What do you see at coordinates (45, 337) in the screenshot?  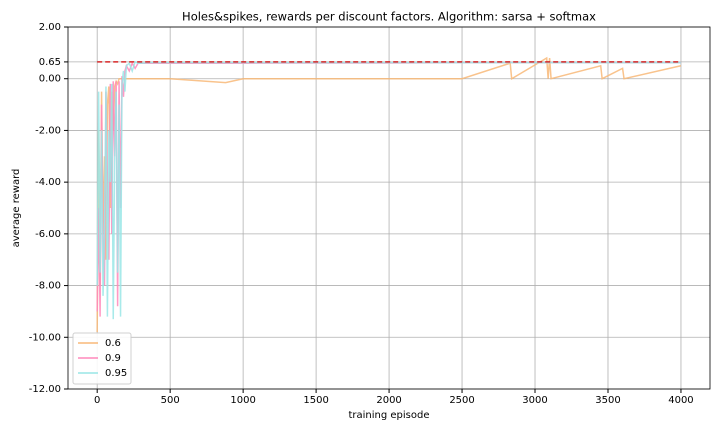 I see `y-tick-label: -10.00` at bounding box center [45, 337].